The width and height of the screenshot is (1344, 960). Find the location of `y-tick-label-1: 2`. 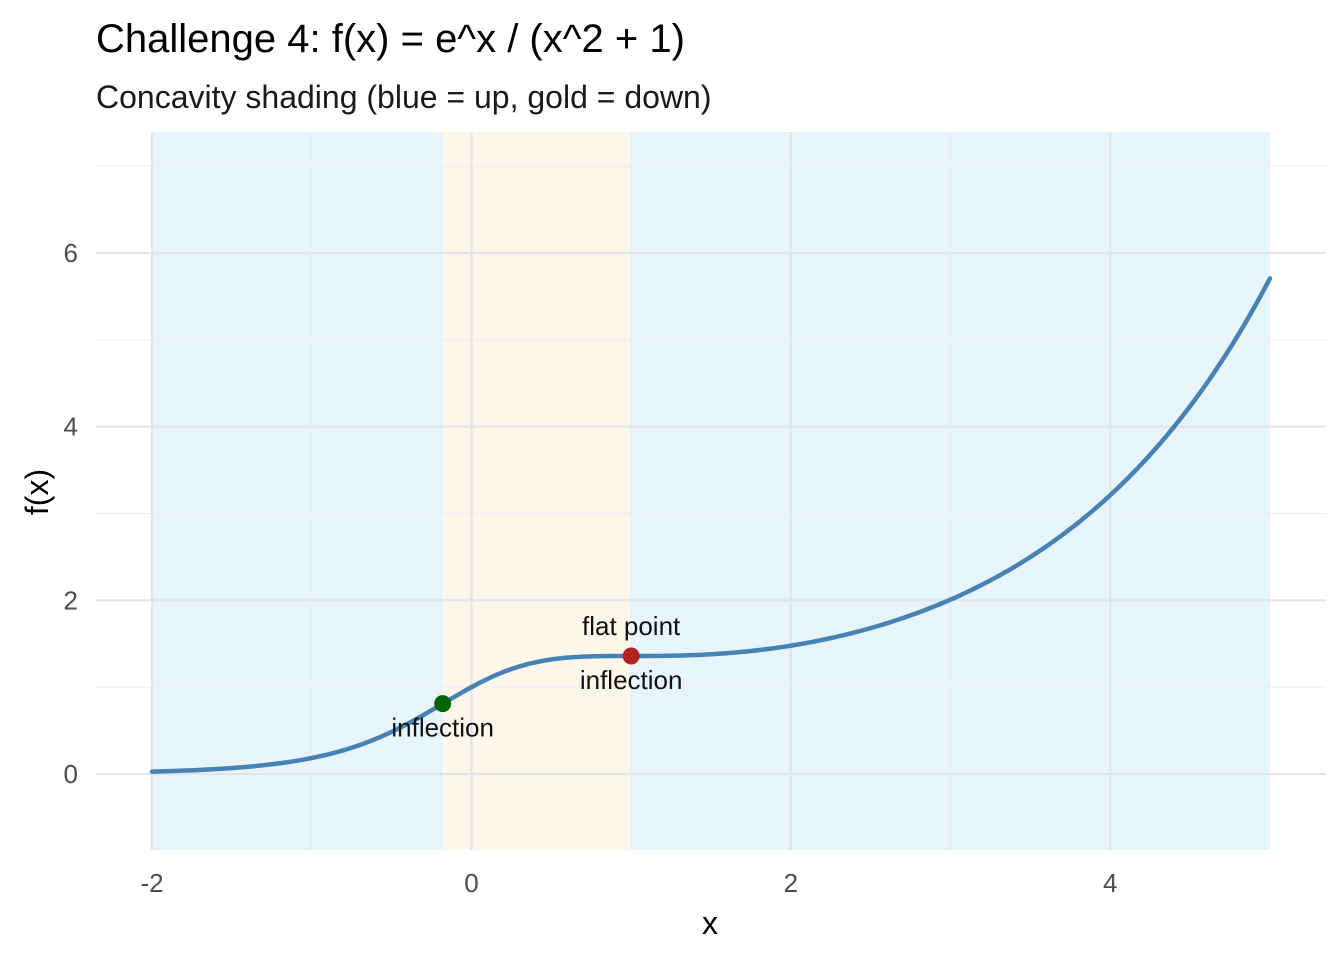

y-tick-label-1: 2 is located at coordinates (71, 600).